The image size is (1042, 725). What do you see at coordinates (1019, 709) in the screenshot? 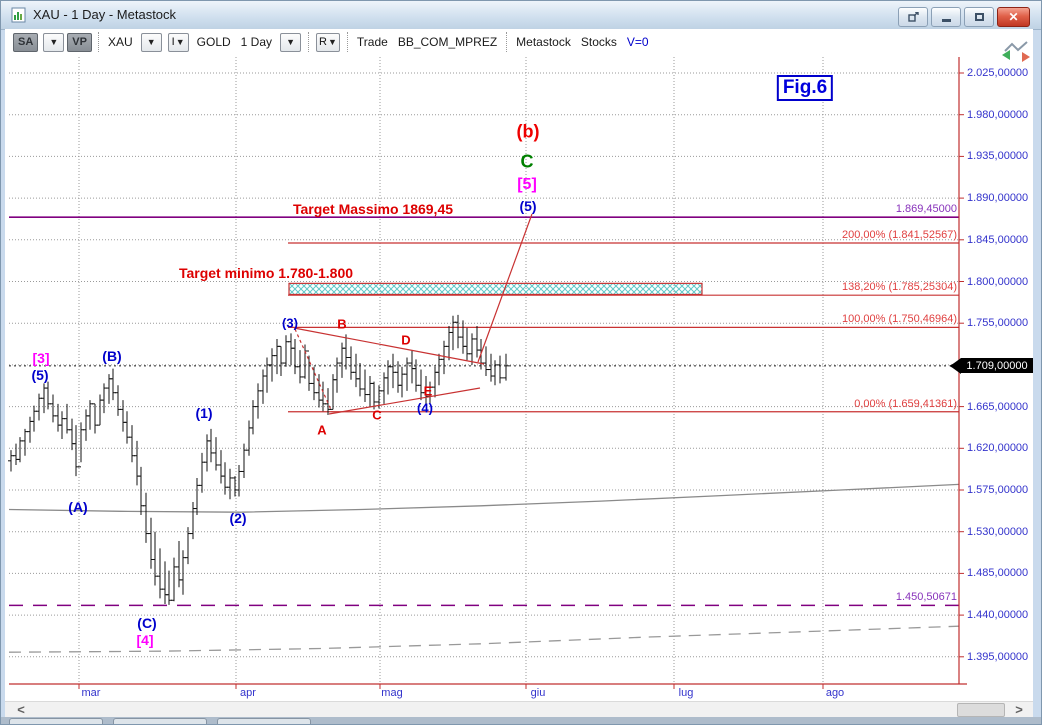
I see `scroll-right-arrow: >` at bounding box center [1019, 709].